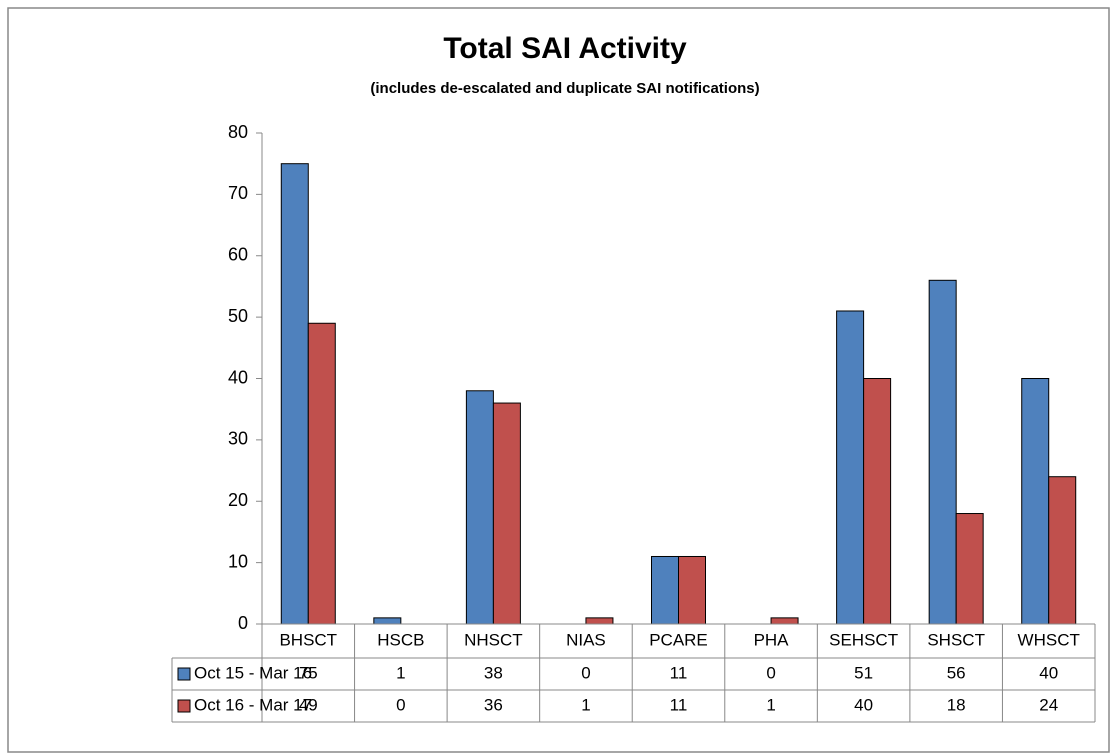 The width and height of the screenshot is (1115, 754). I want to click on chart-title: Total SAI Activity, so click(565, 48).